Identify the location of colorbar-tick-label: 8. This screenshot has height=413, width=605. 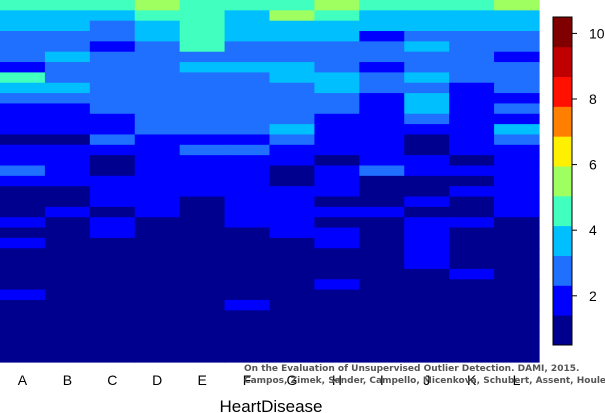
(593, 99).